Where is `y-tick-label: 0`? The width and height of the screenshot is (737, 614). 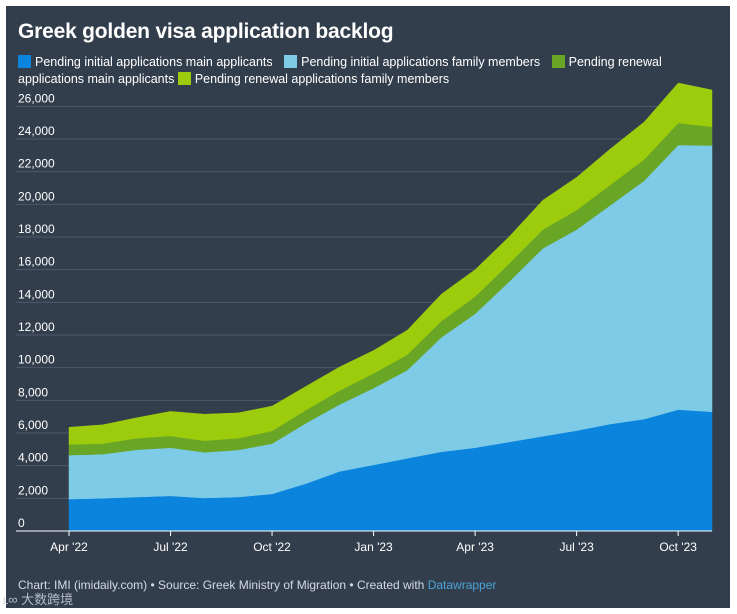 y-tick-label: 0 is located at coordinates (21, 523).